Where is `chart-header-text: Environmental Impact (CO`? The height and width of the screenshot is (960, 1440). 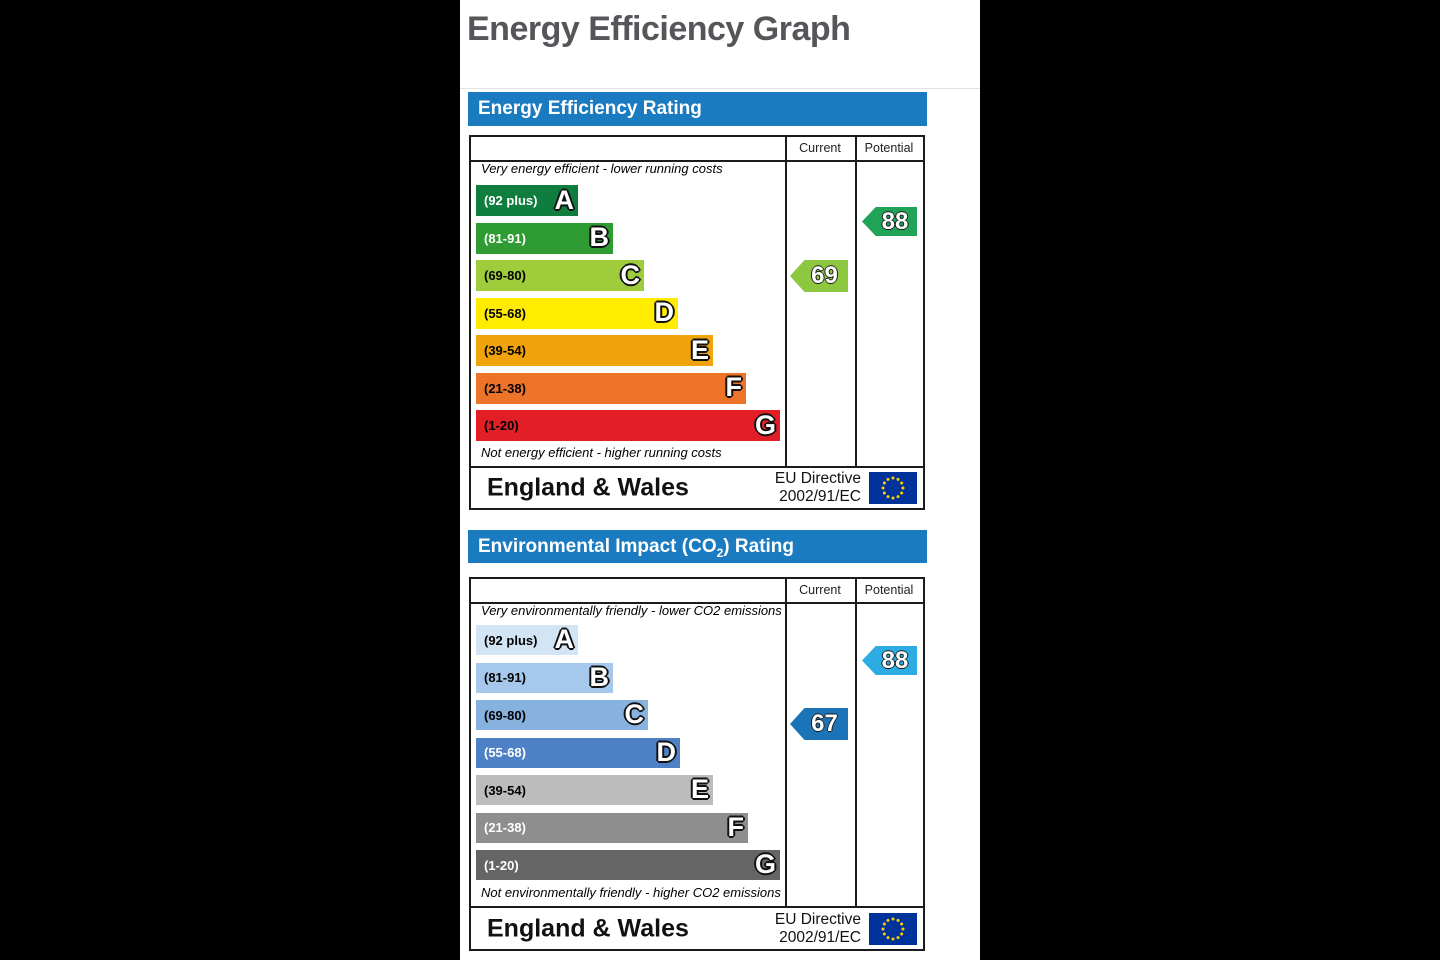
chart-header-text: Environmental Impact (CO is located at coordinates (597, 546).